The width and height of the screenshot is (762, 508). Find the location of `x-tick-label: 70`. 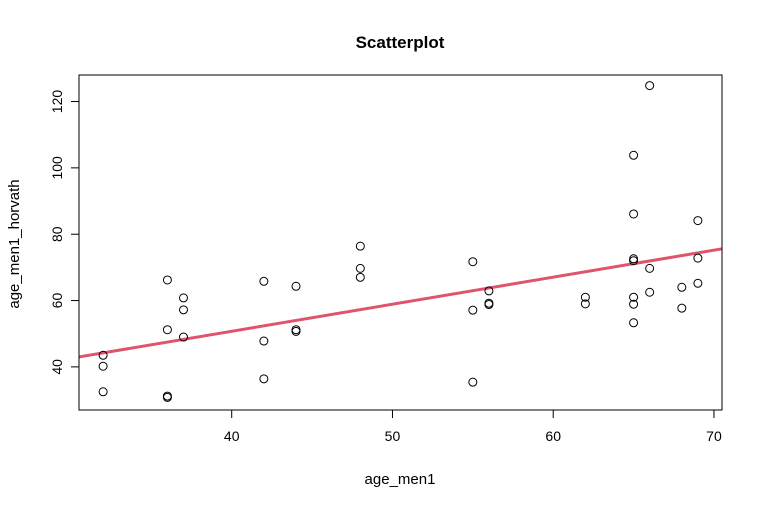

x-tick-label: 70 is located at coordinates (714, 436).